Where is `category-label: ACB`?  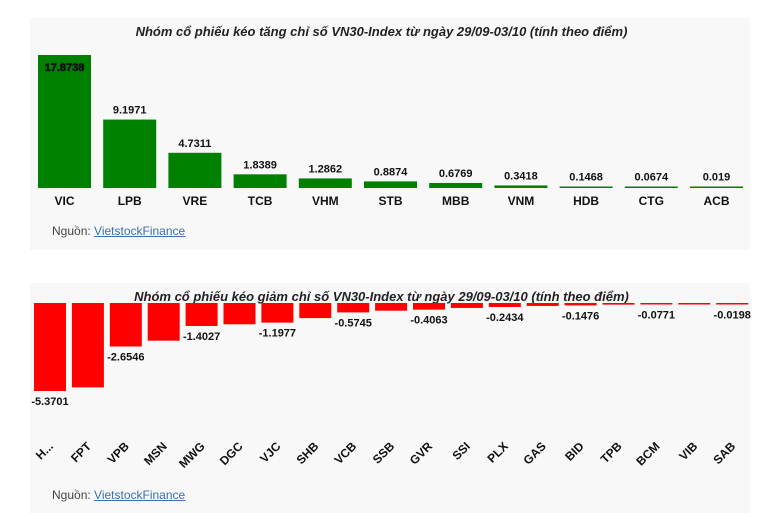
category-label: ACB is located at coordinates (717, 201).